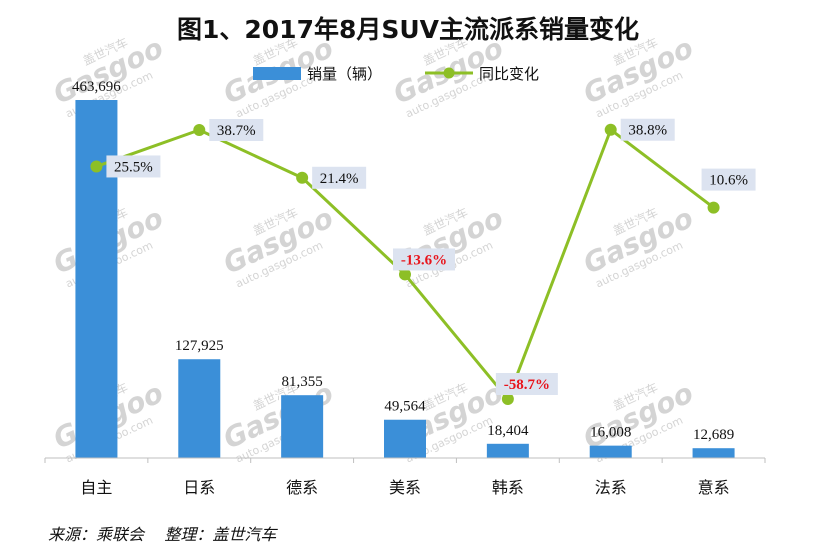  I want to click on svg-text: 25.5%, so click(133, 167).